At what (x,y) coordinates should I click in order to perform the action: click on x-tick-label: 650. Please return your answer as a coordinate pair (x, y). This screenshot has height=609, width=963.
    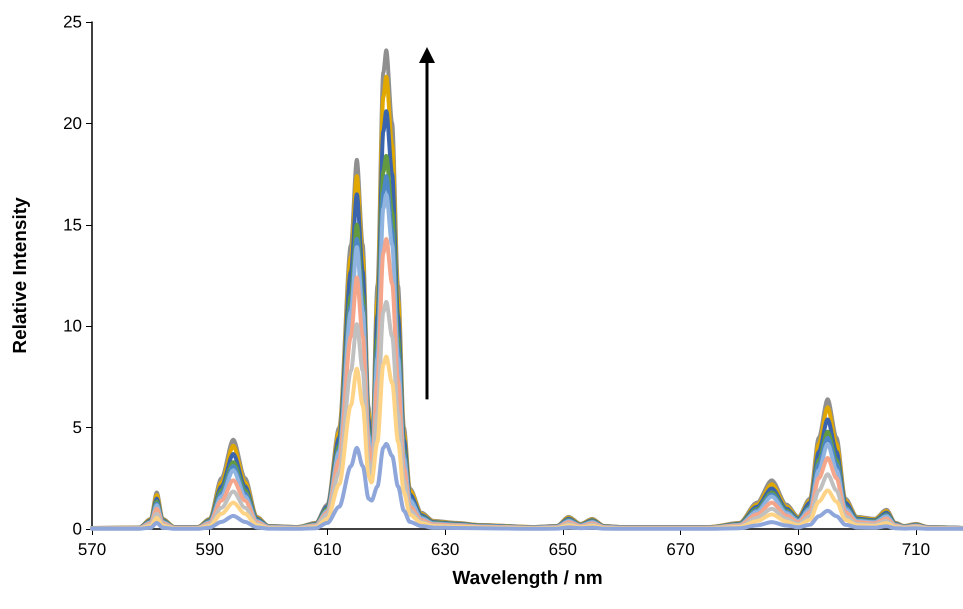
    Looking at the image, I should click on (562, 549).